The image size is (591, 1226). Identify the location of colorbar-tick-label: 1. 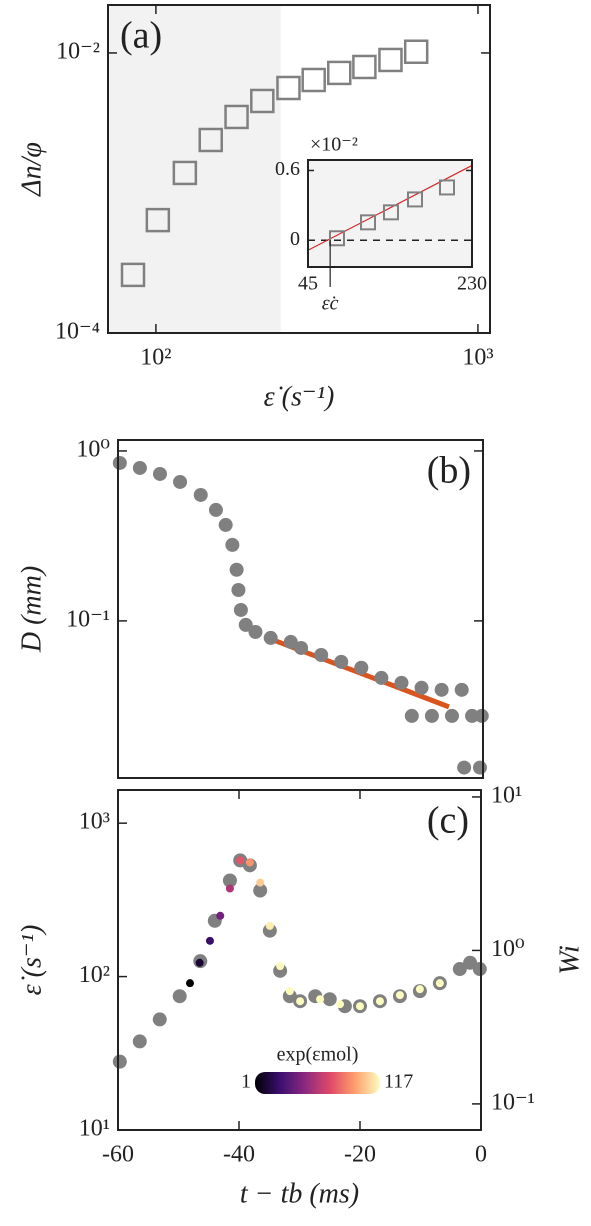
(246, 1082).